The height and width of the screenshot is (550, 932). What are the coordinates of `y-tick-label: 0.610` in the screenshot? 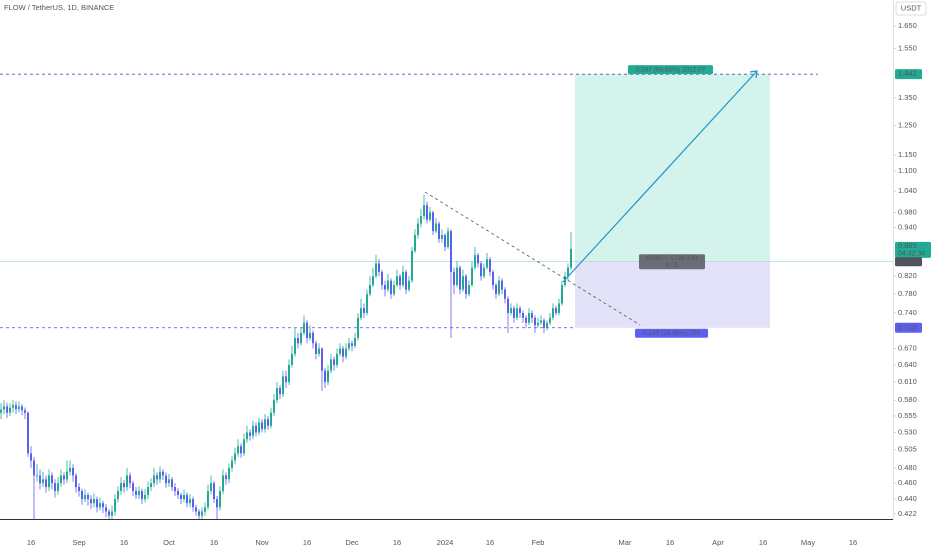 It's located at (907, 381).